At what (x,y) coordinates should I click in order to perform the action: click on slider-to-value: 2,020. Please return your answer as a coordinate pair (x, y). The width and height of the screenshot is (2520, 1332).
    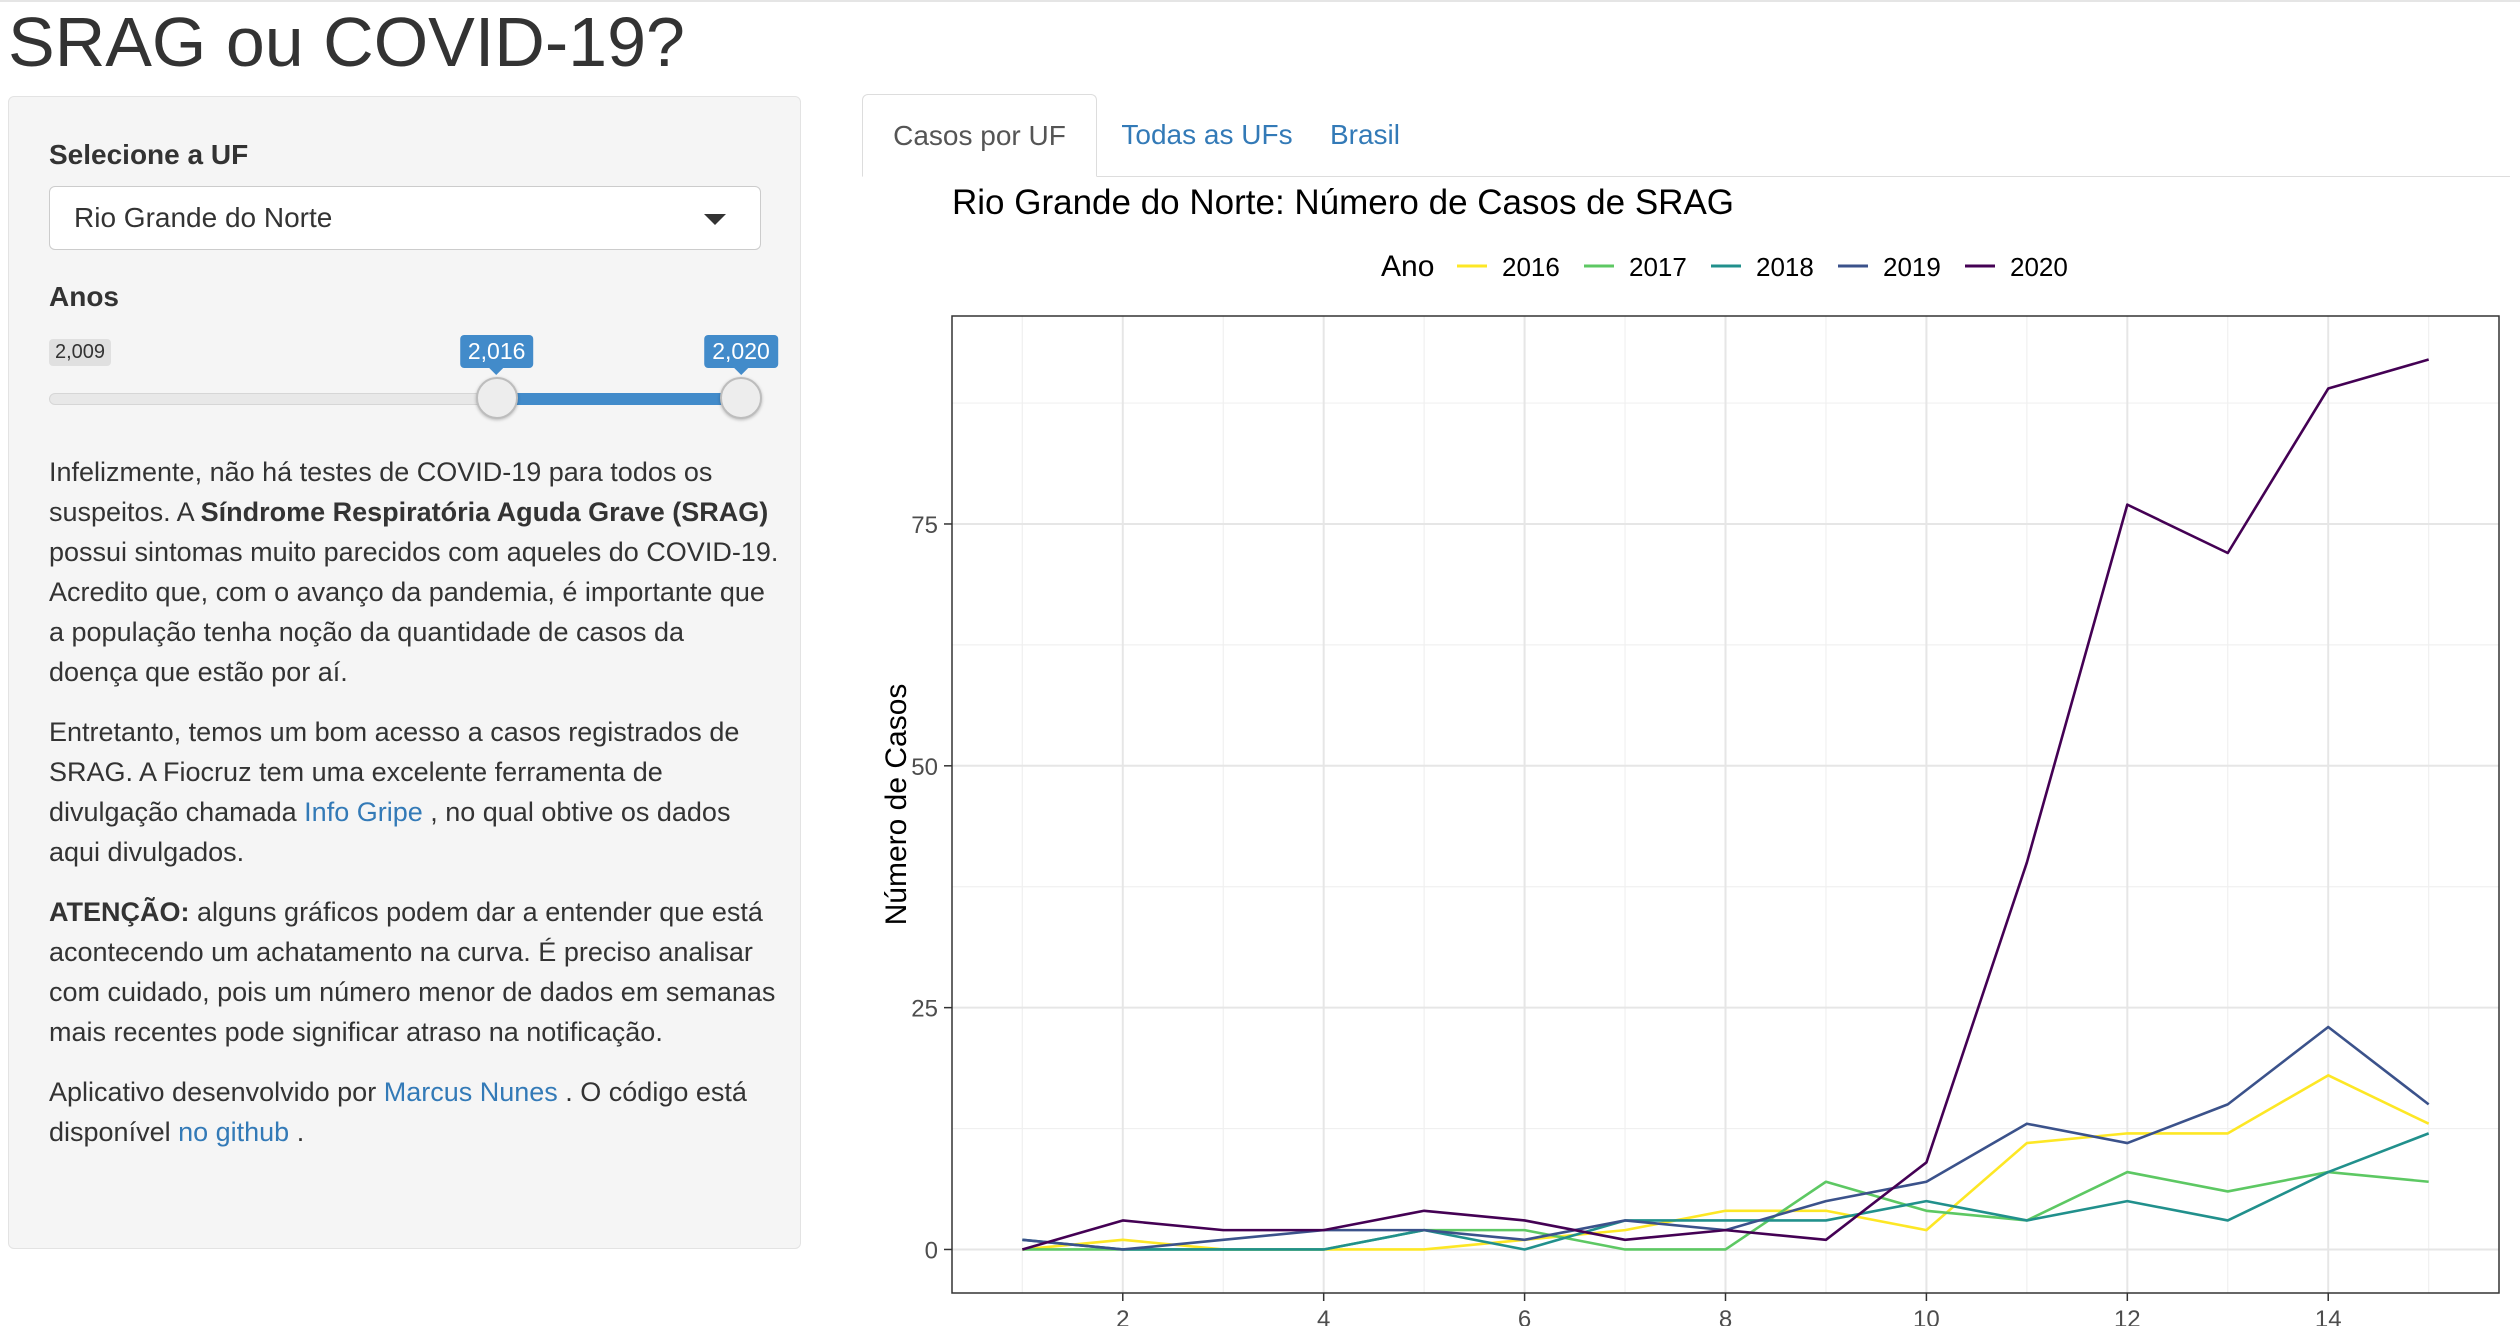
    Looking at the image, I should click on (741, 355).